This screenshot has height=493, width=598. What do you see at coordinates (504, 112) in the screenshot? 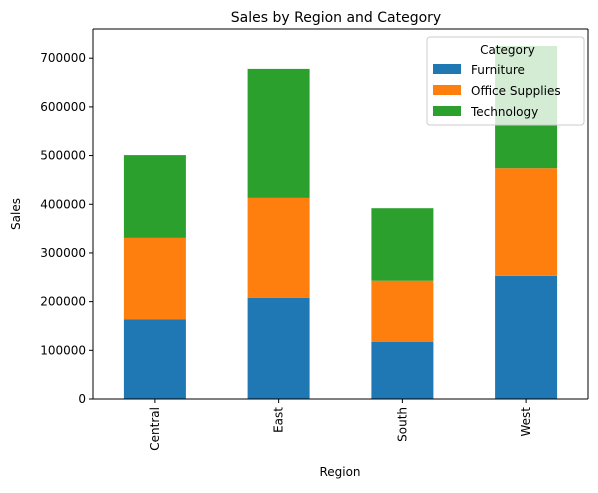
I see `legend-label-technology: Technology` at bounding box center [504, 112].